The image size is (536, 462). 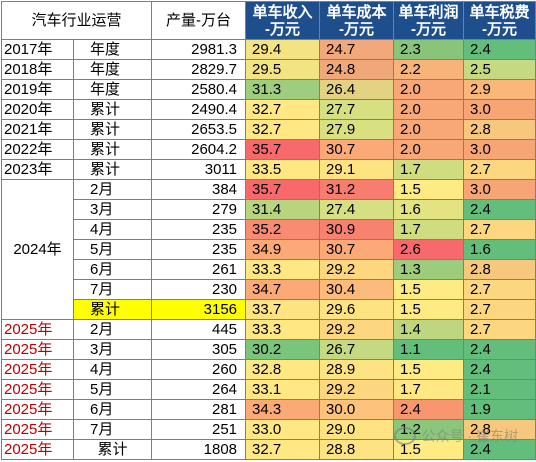 I want to click on profit-cell: 1.4, so click(x=429, y=329).